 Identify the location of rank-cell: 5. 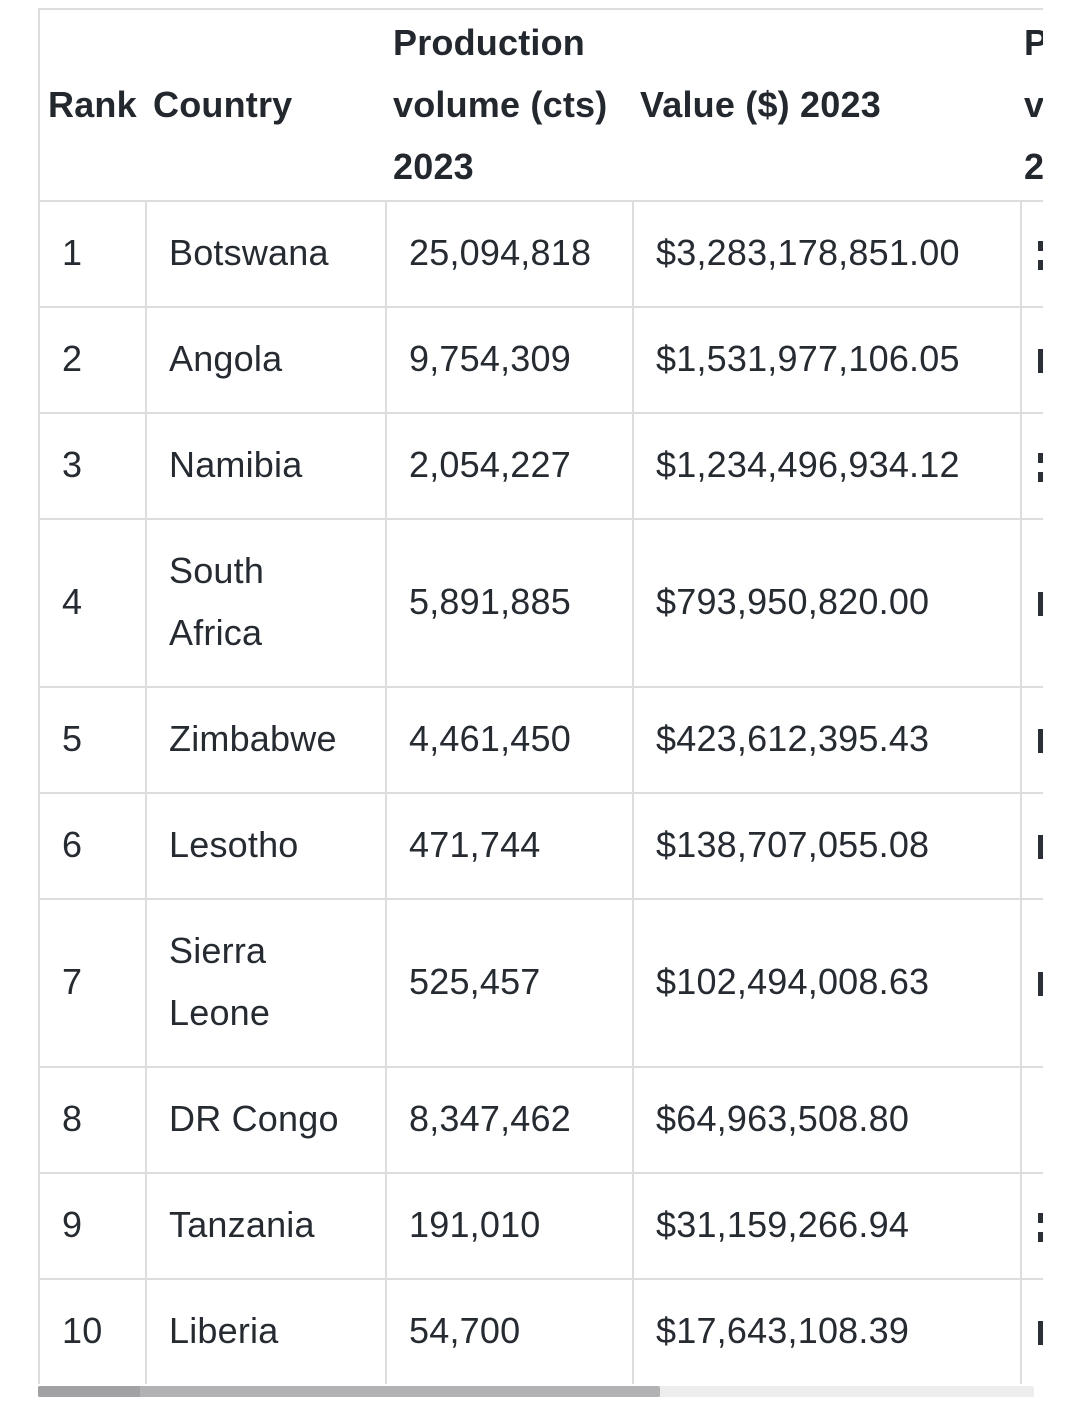
(92, 739).